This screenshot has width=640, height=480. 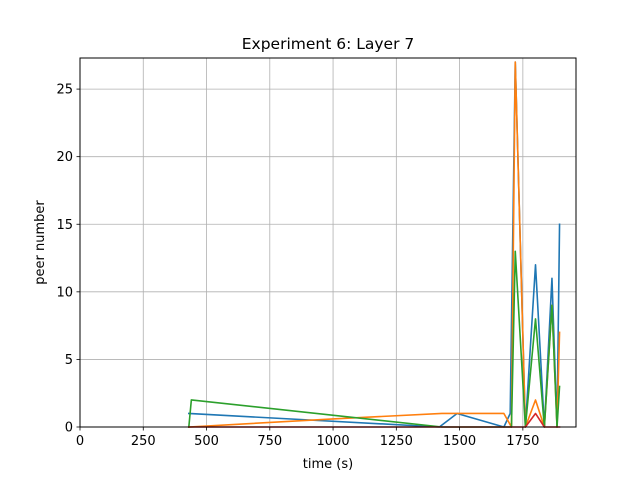 I want to click on x-tick-label: 0, so click(x=80, y=441).